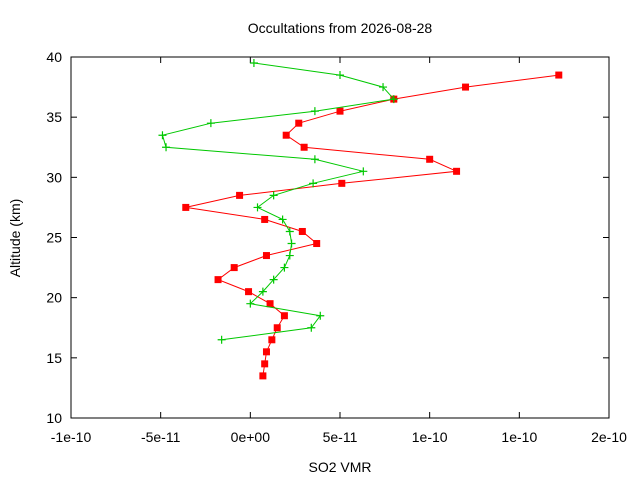 The width and height of the screenshot is (640, 480). What do you see at coordinates (54, 418) in the screenshot?
I see `y-tick-label: 10` at bounding box center [54, 418].